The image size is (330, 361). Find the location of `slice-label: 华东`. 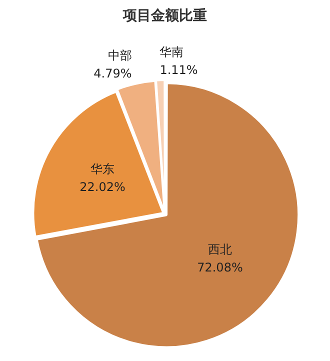

slice-label: 华东 is located at coordinates (102, 169).